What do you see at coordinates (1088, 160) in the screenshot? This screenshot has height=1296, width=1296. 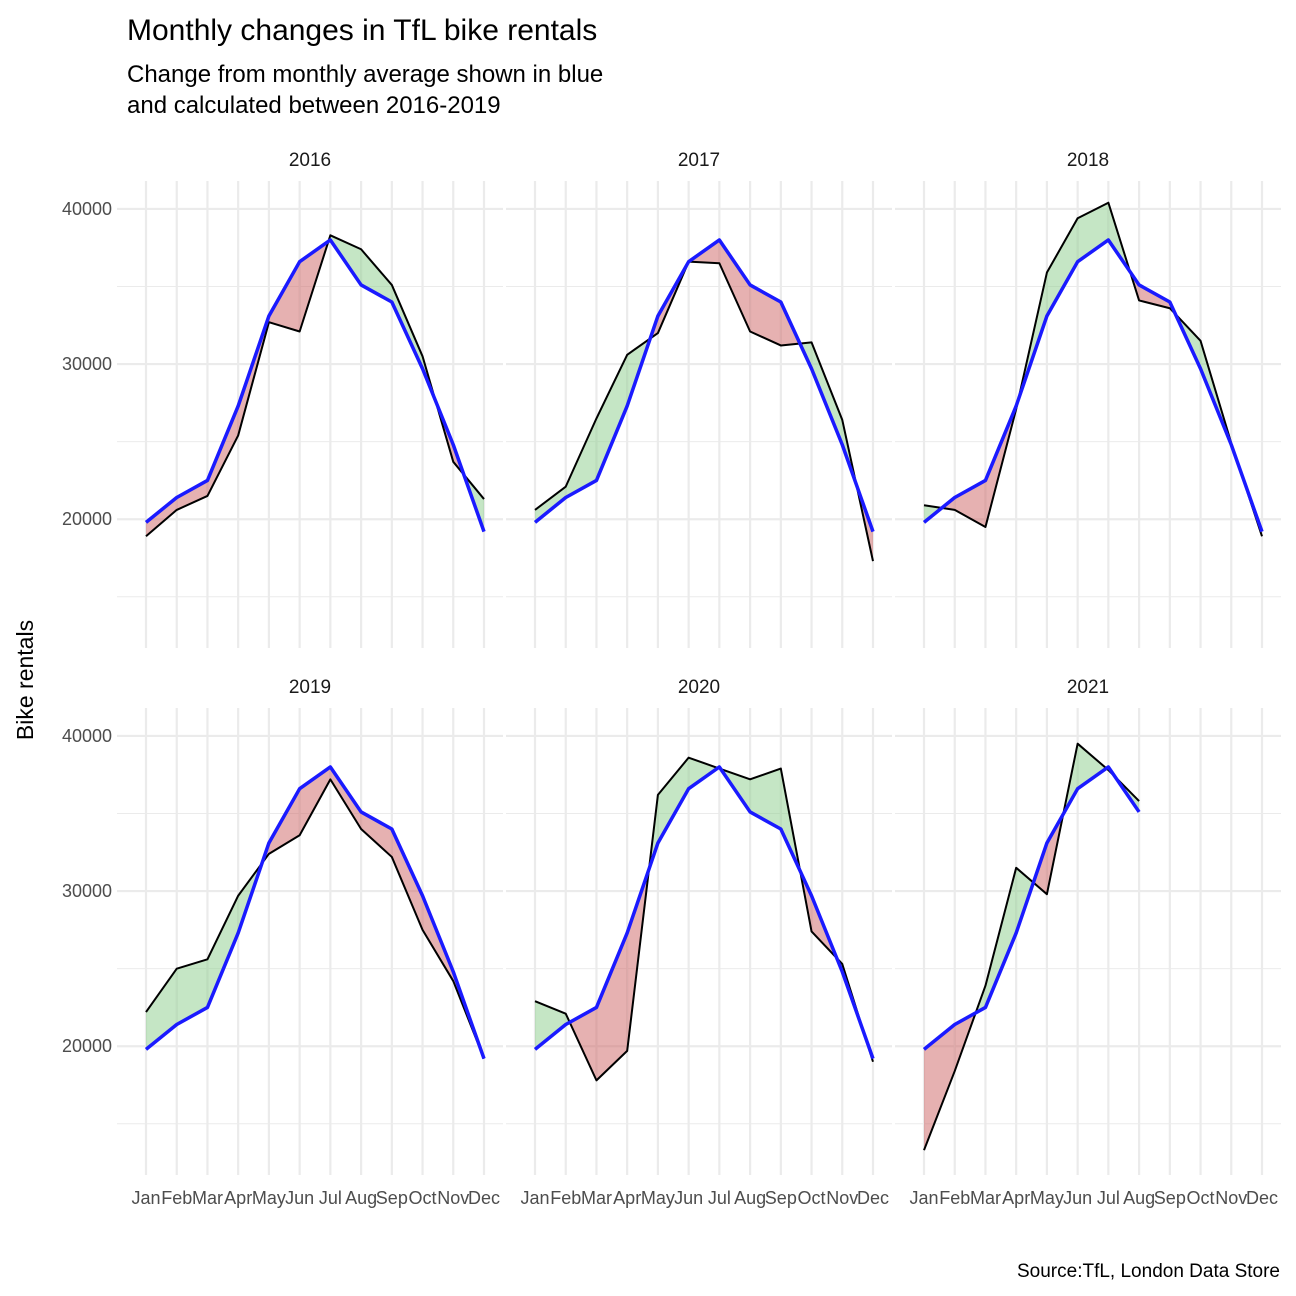 I see `facet-label: 2018` at bounding box center [1088, 160].